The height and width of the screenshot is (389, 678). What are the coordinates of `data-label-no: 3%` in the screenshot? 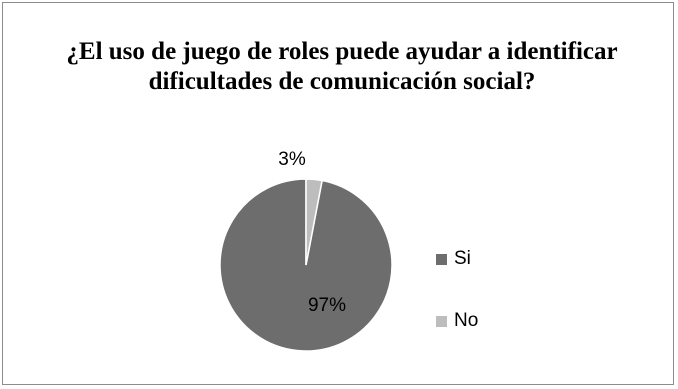 It's located at (292, 159).